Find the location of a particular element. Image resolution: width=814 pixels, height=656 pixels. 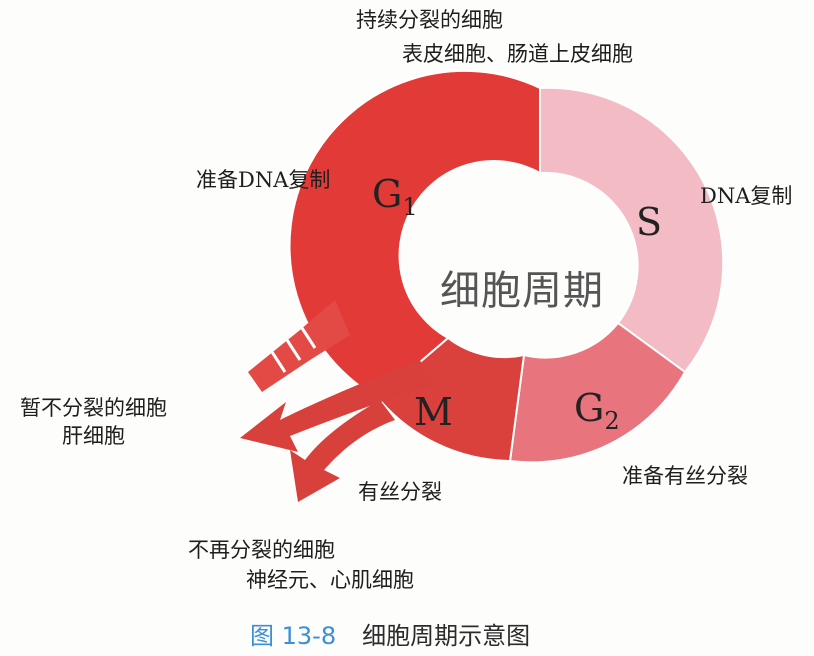

s-description: DNA复制 is located at coordinates (746, 196).